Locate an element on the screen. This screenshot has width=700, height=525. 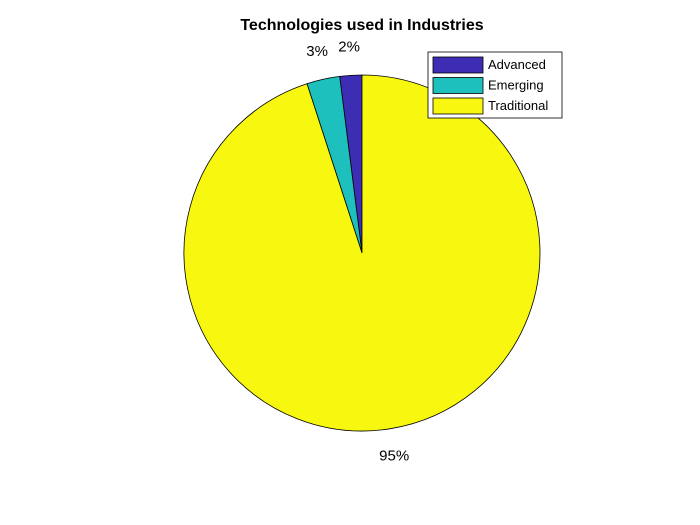
legend-label-advanced: Advanced is located at coordinates (517, 64).